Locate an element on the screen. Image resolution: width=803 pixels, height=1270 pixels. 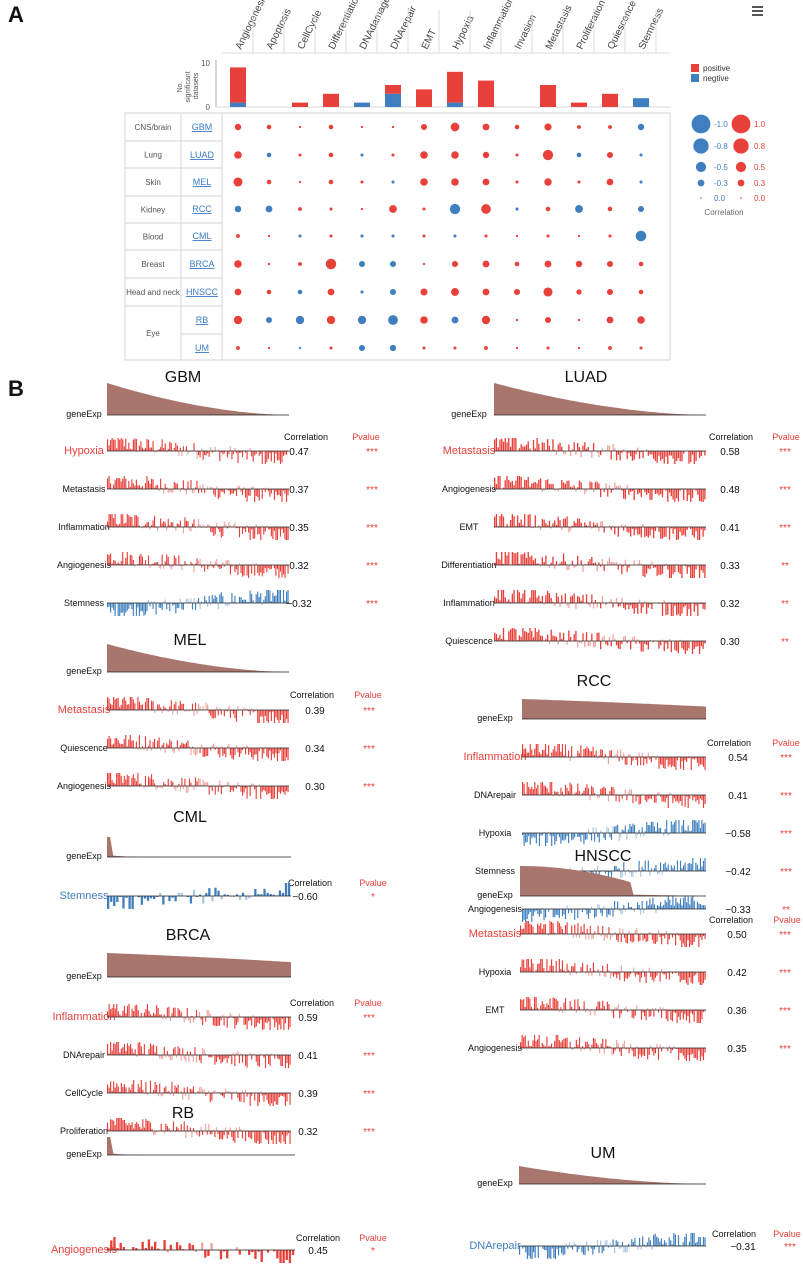
bubble-hnscc-quiescence is located at coordinates (610, 292).